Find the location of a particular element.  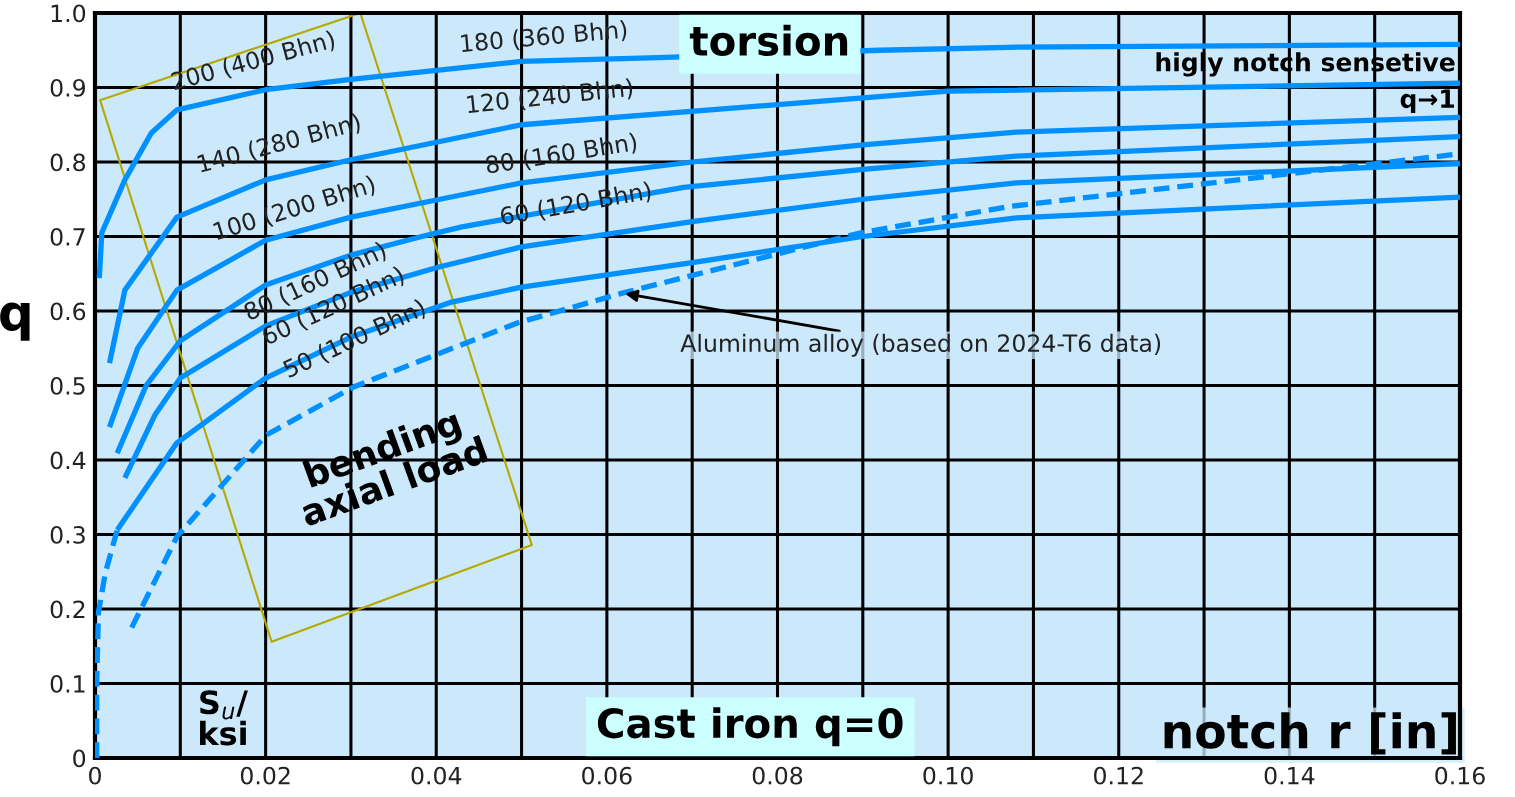

x-tick-label: 0.10 is located at coordinates (948, 775).